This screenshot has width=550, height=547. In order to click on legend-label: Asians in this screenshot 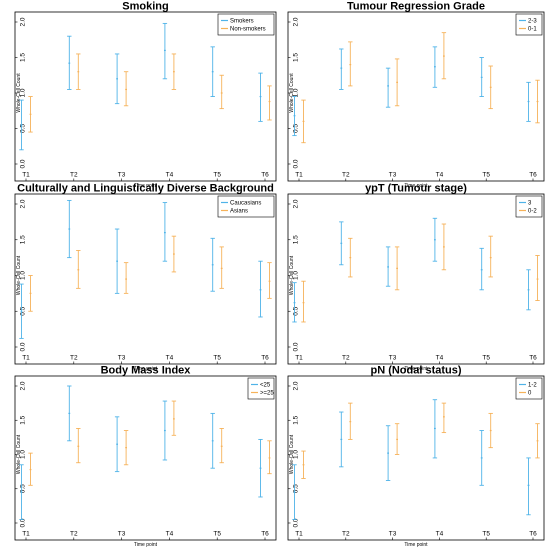, I will do `click(239, 212)`.